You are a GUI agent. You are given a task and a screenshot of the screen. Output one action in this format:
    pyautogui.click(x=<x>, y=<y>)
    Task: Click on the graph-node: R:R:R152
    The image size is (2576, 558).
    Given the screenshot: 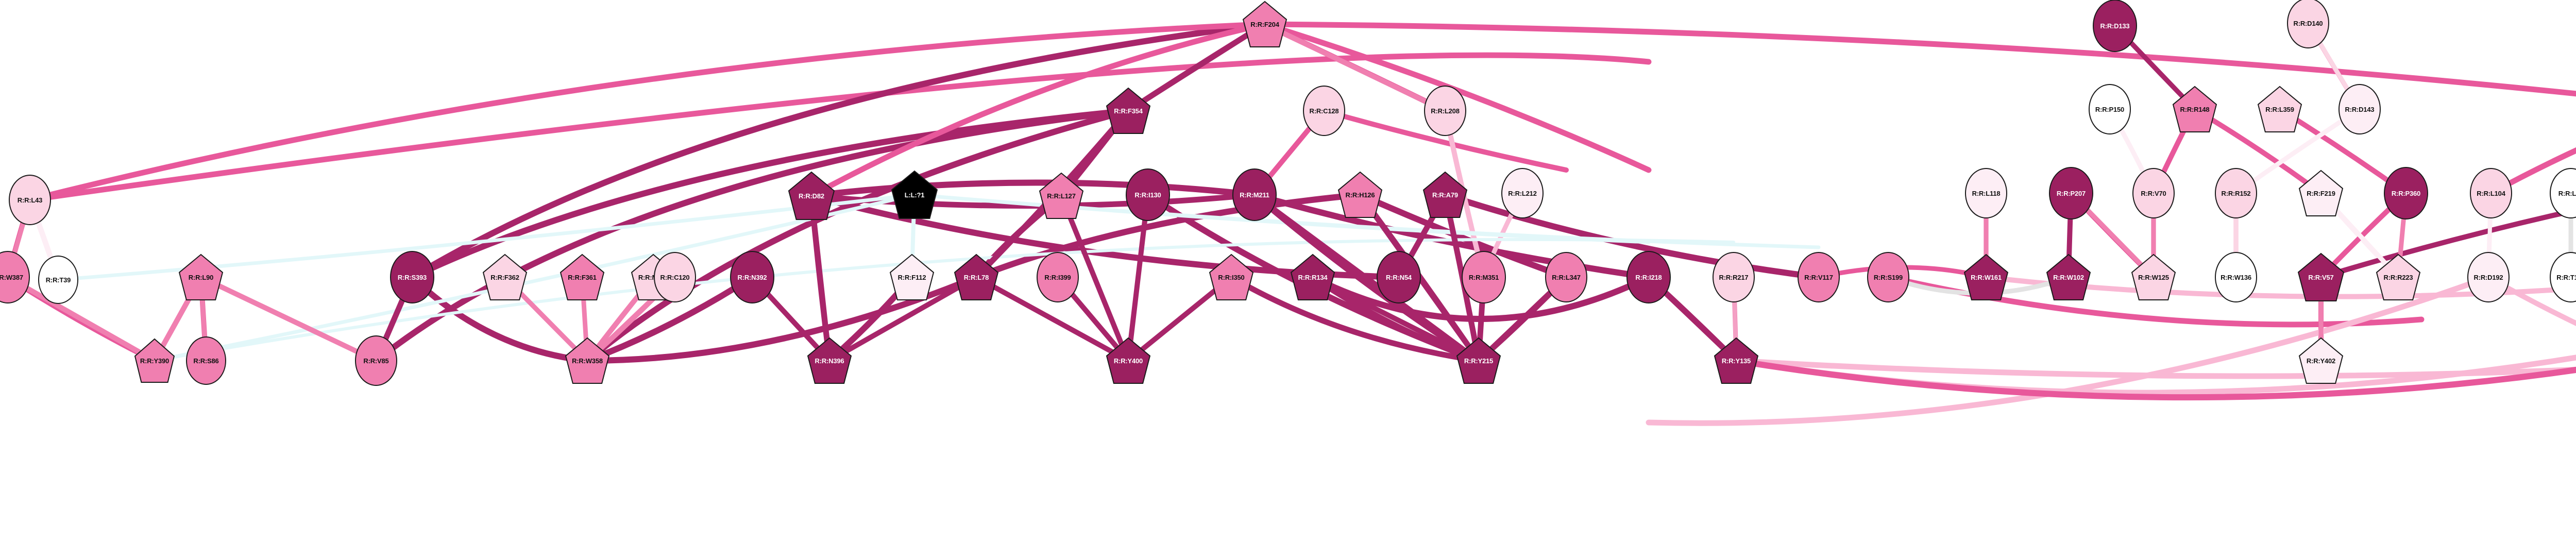 What is the action you would take?
    pyautogui.click(x=2236, y=193)
    